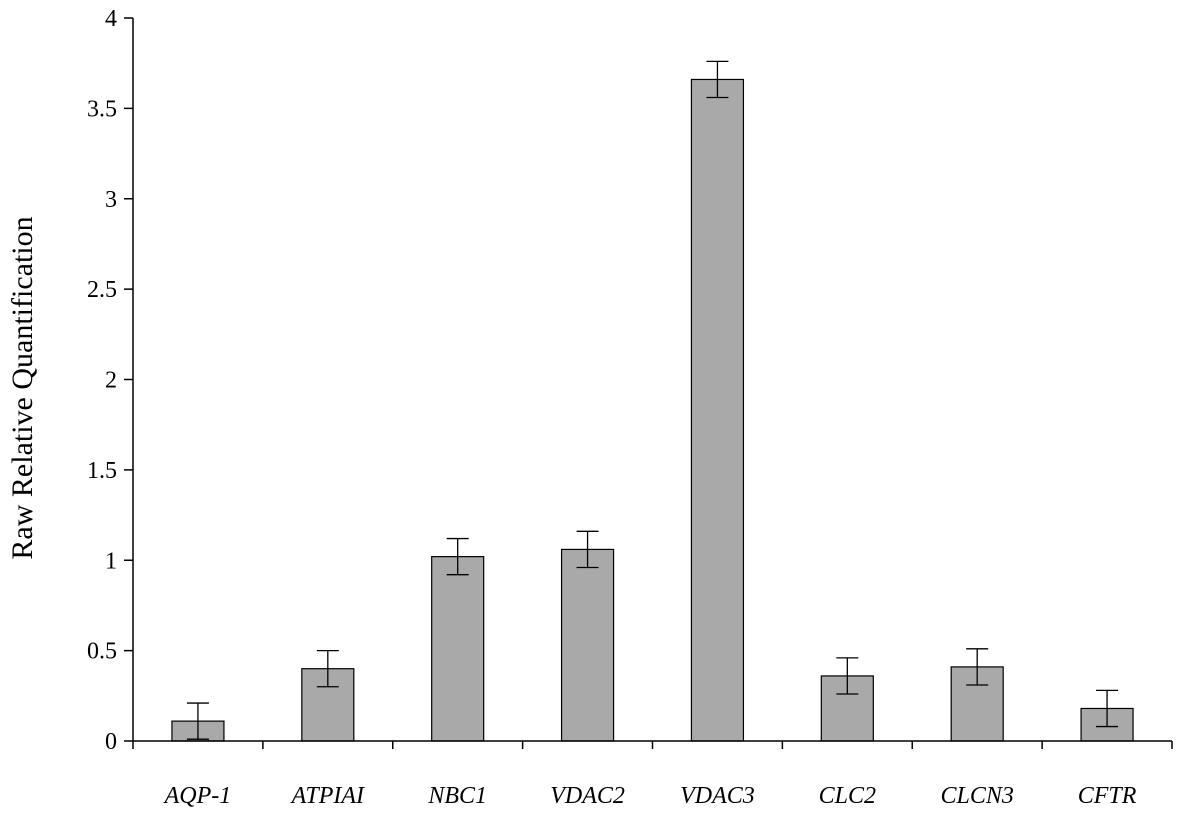  What do you see at coordinates (102, 652) in the screenshot?
I see `y-tick-label: 0.5` at bounding box center [102, 652].